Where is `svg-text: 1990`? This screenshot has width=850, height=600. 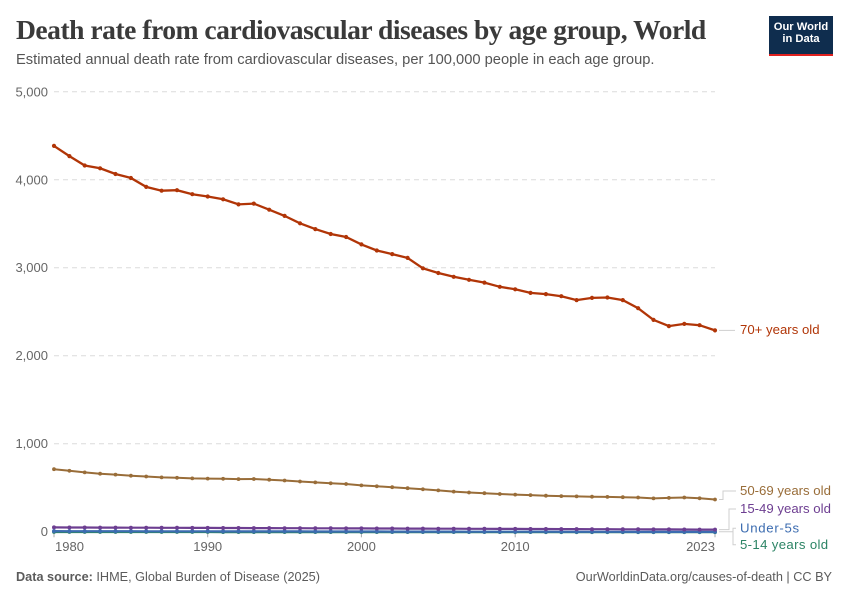 svg-text: 1990 is located at coordinates (207, 546).